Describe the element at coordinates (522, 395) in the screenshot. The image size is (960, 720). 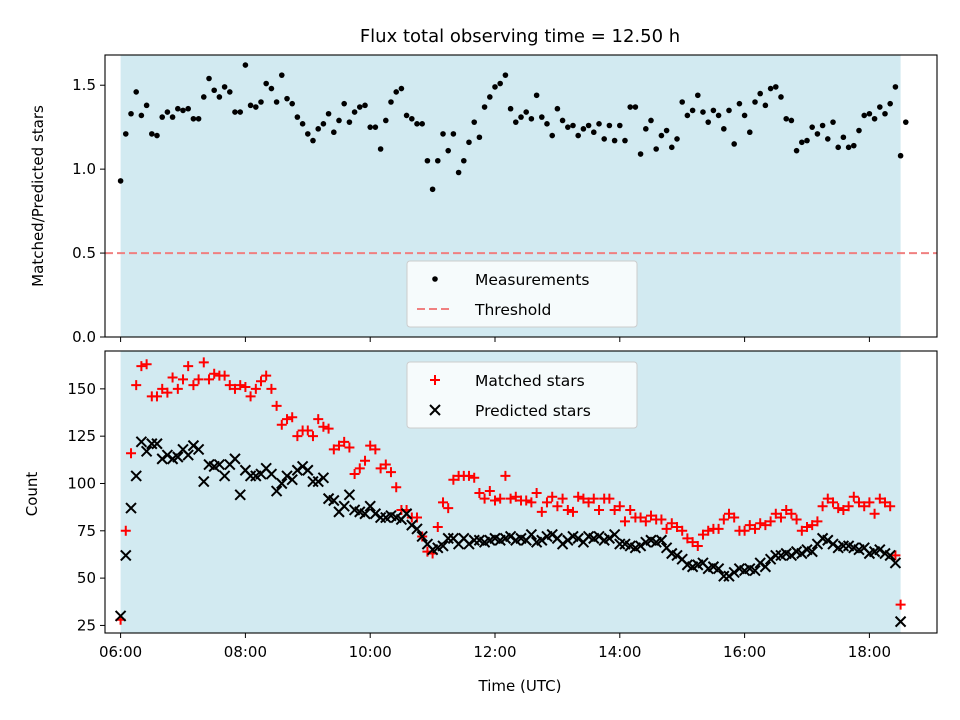
I see `legend: Matched stars Predicted stars` at that location.